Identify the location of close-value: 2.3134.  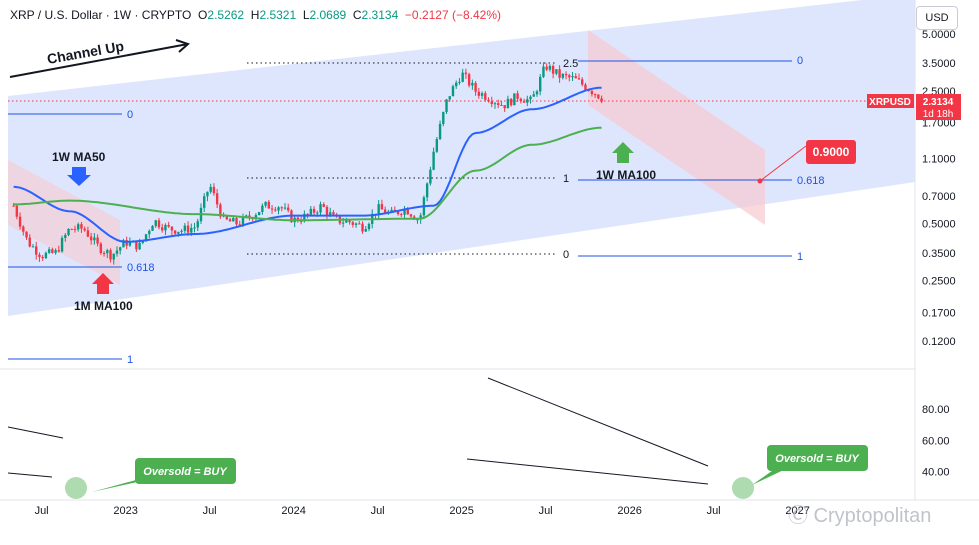
(380, 15).